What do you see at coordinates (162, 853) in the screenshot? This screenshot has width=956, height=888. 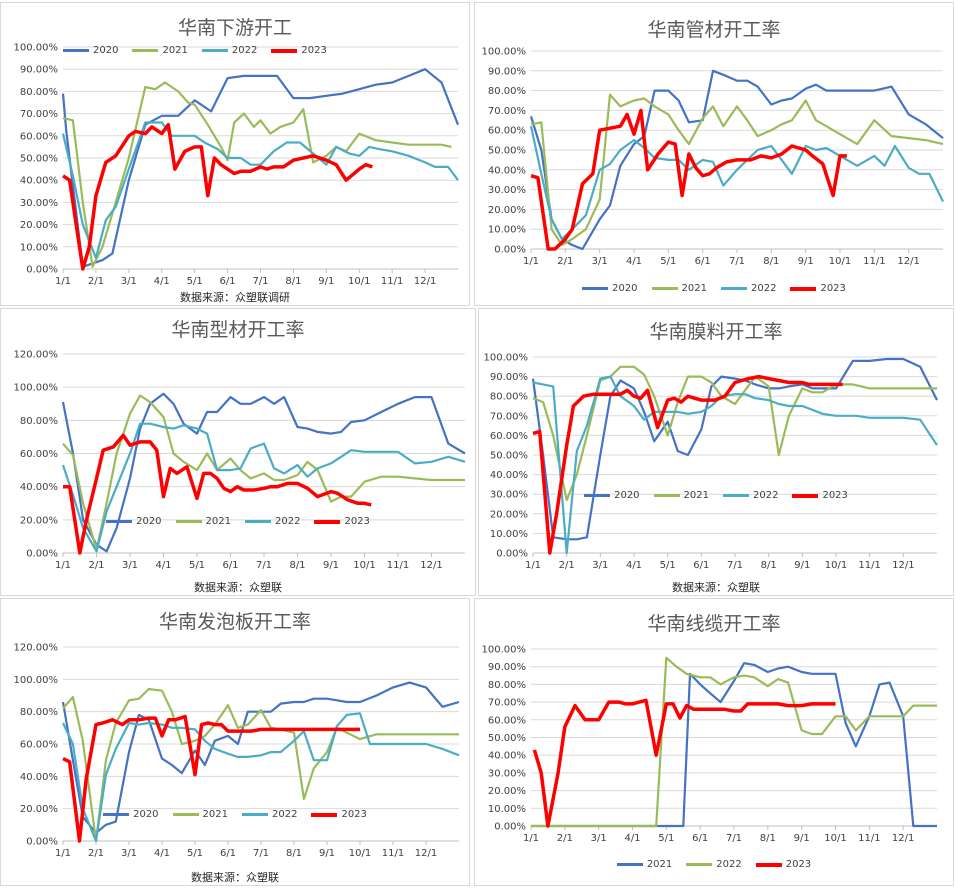 I see `x-tick-label: 4/1` at bounding box center [162, 853].